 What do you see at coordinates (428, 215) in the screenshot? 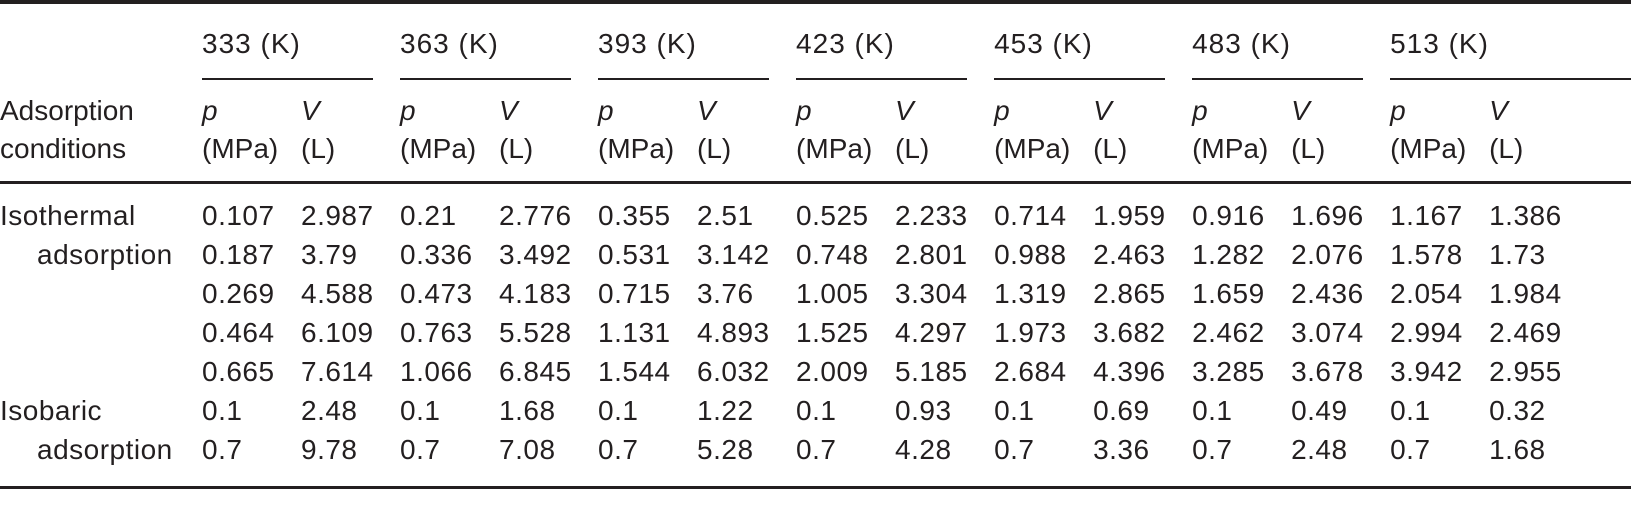
I see `pressure-cell: 0.21` at bounding box center [428, 215].